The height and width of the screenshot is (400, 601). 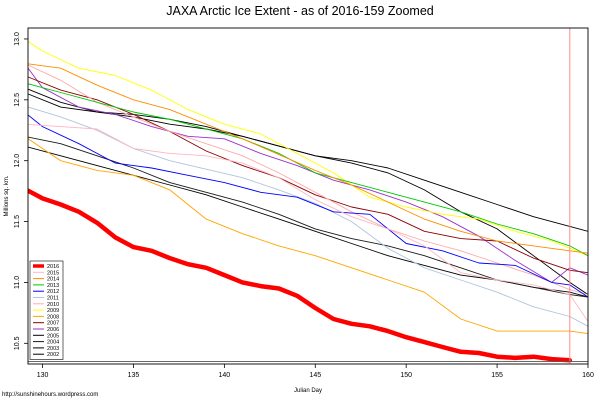 What do you see at coordinates (53, 317) in the screenshot?
I see `legend-label-2008: 2008` at bounding box center [53, 317].